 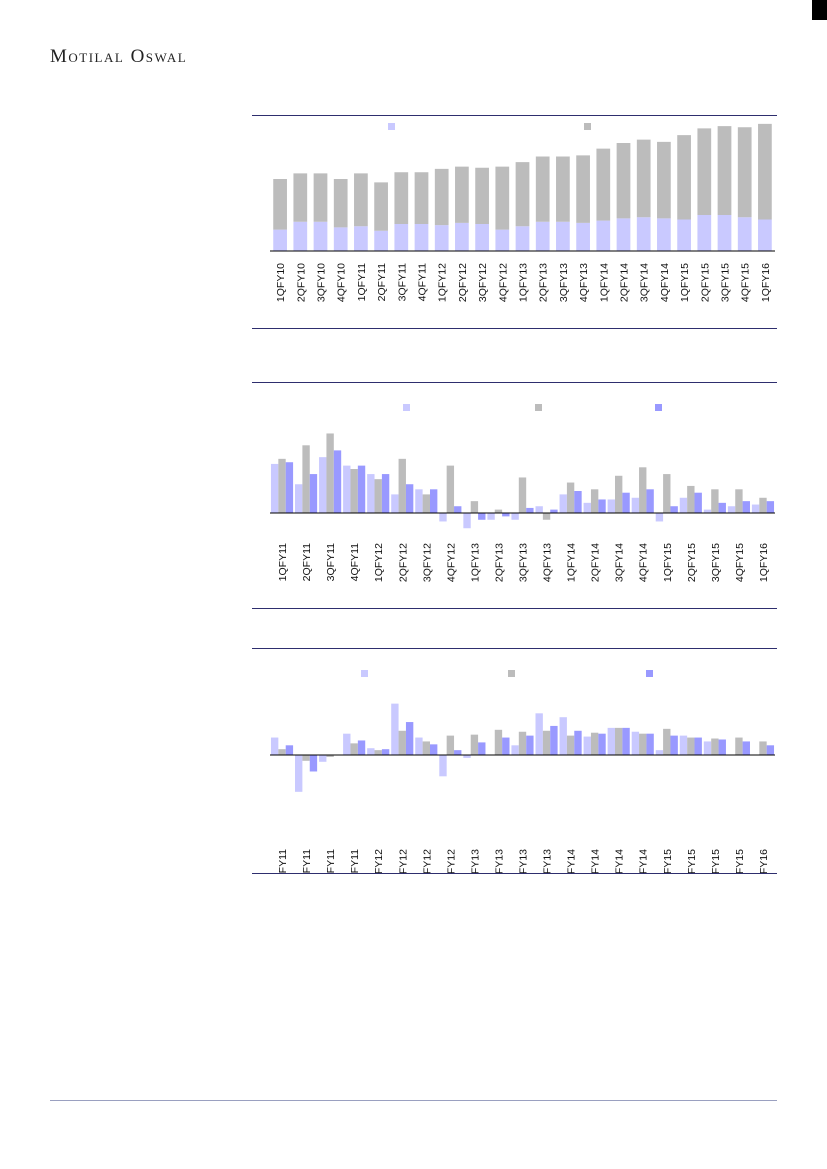 I want to click on chart2-tick-label: 3QFY15, so click(x=716, y=562).